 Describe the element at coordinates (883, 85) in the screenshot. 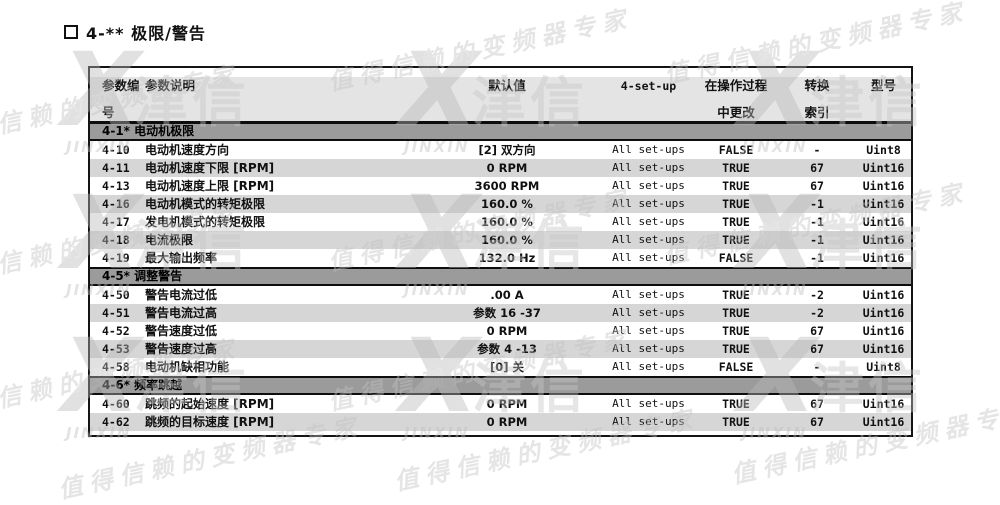

I see `header-type: 型号` at that location.